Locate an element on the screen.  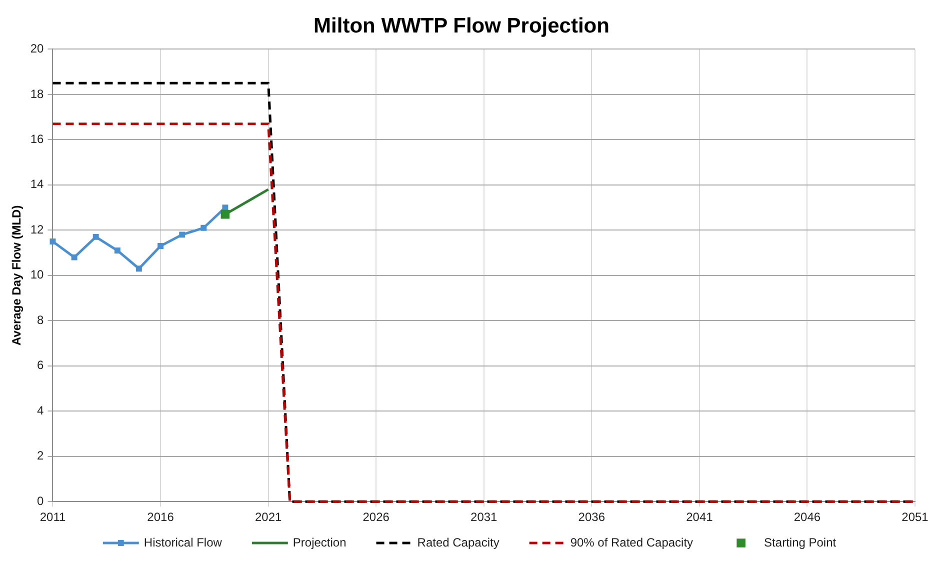
x-tick-label: 2021 is located at coordinates (268, 517).